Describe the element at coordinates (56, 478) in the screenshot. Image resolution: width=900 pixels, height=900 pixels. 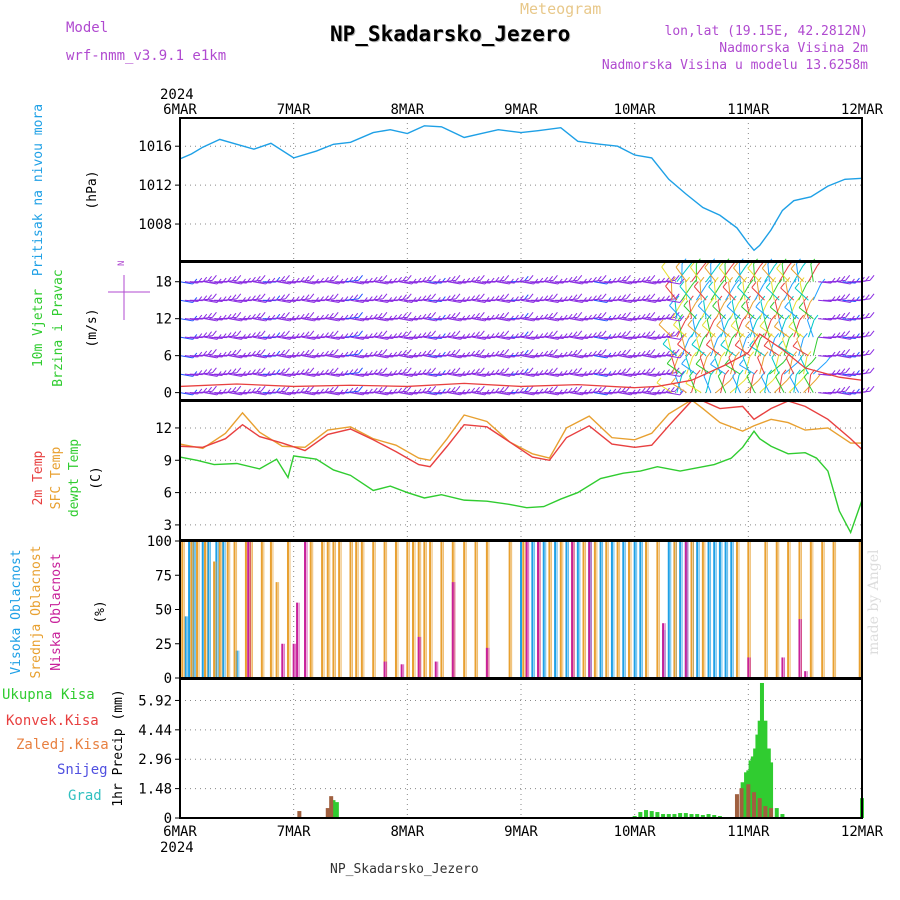
I see `sfc-temp-axis-label: SFC Temp` at that location.